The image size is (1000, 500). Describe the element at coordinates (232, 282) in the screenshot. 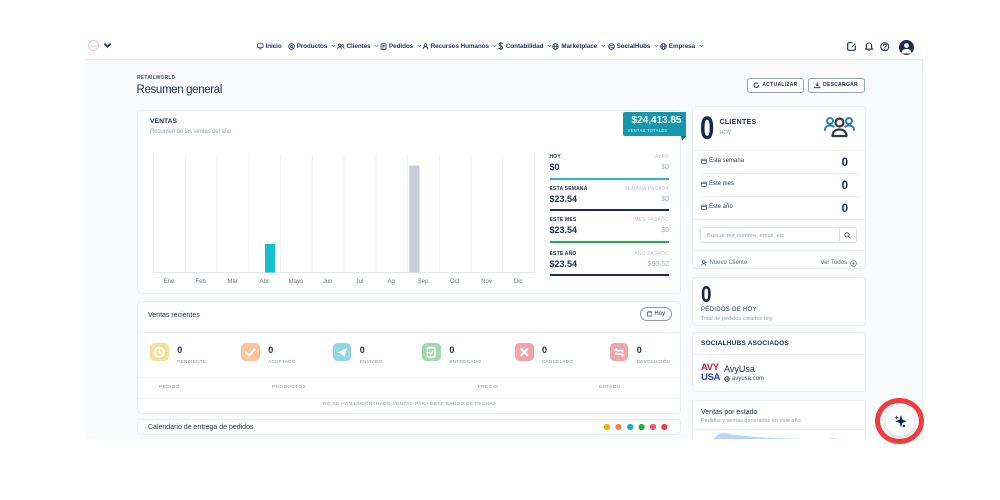

I see `svg-text: Mar` at that location.